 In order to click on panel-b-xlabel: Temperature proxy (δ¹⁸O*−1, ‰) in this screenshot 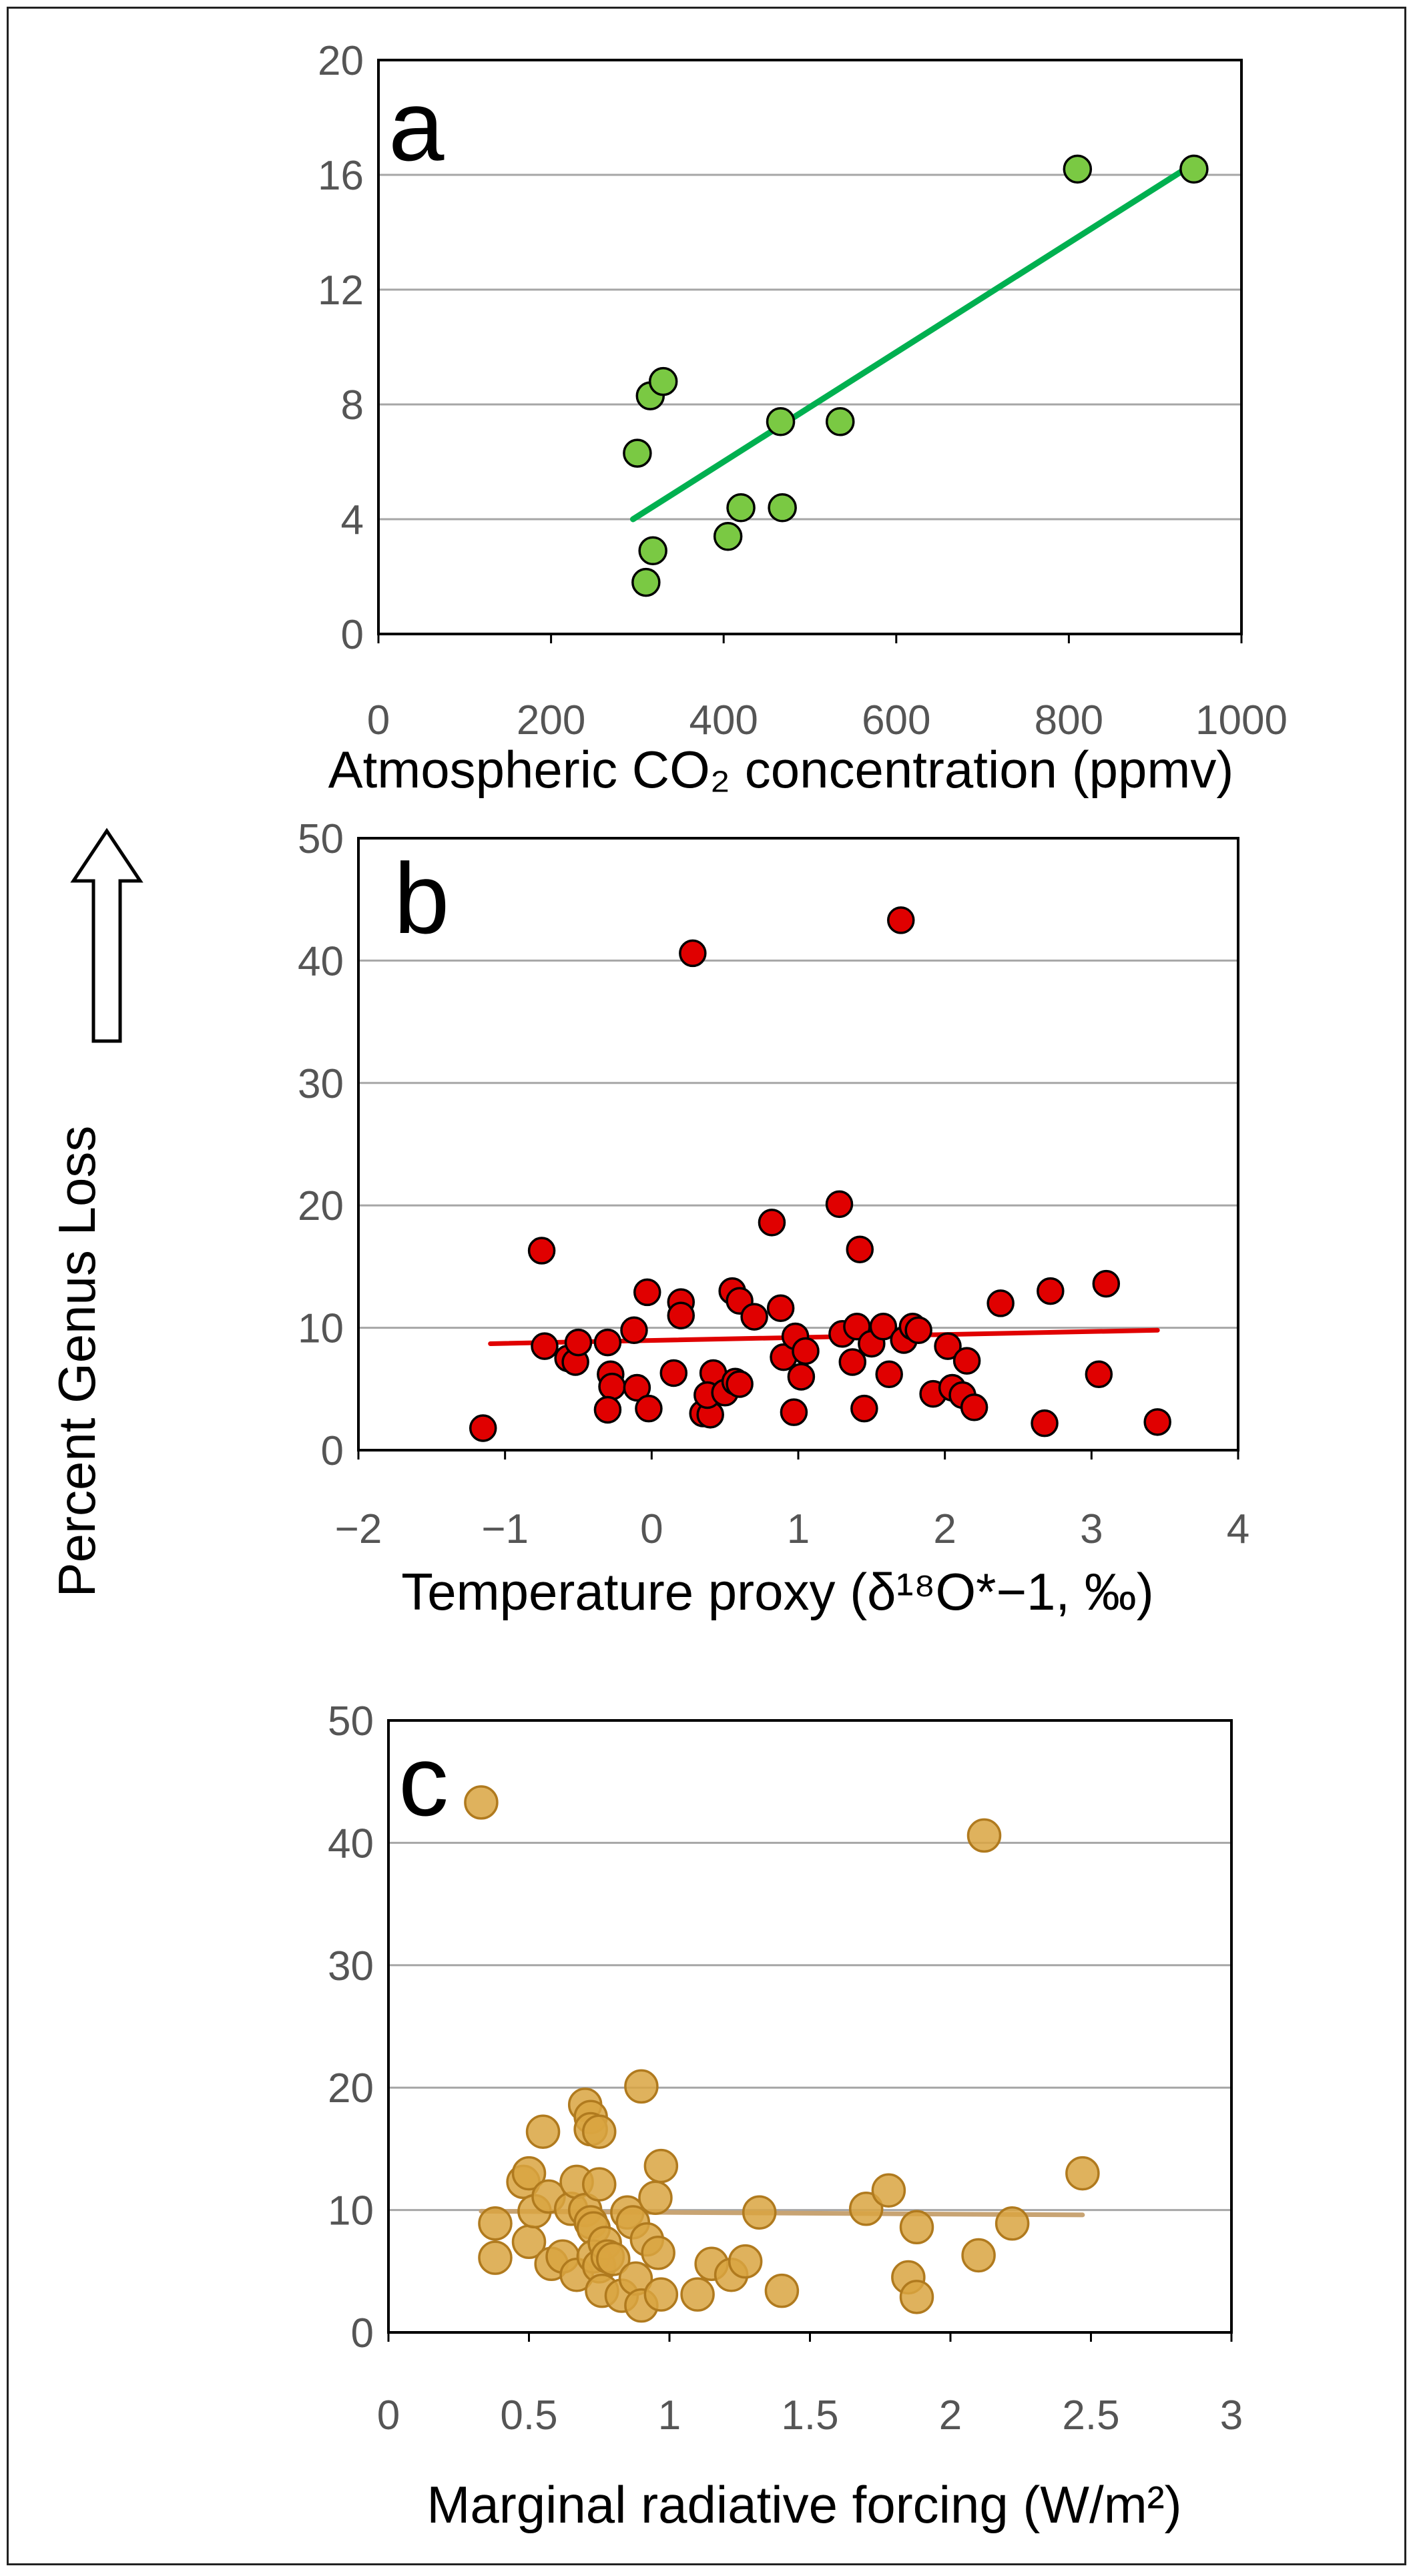, I will do `click(777, 1591)`.